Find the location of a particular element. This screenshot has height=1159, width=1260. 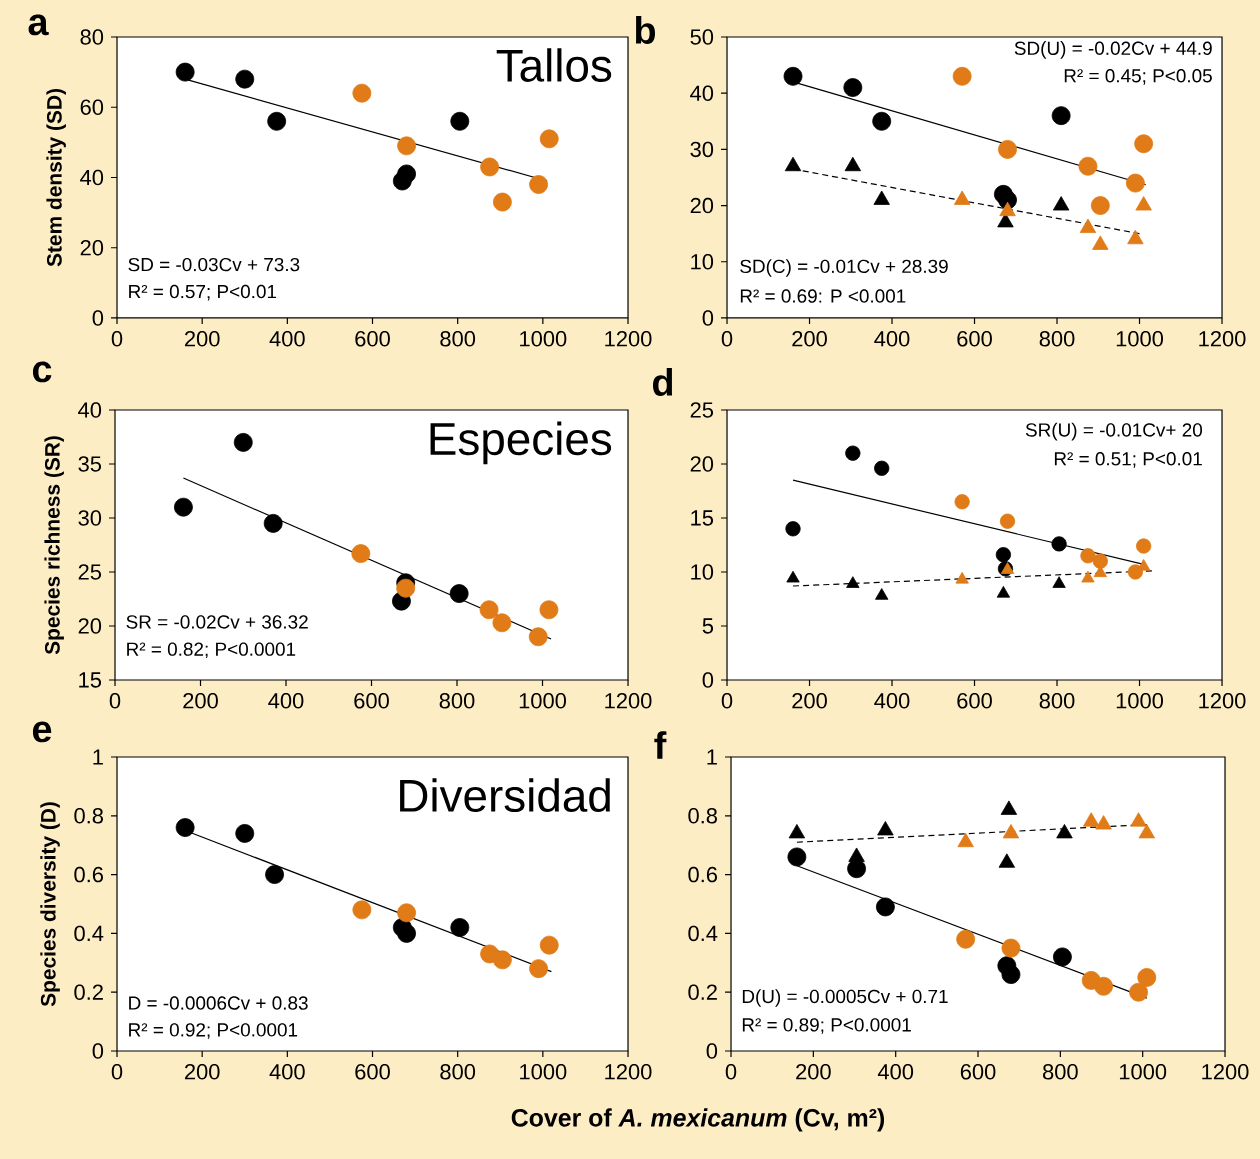

x-tick-label: 400 is located at coordinates (286, 701).